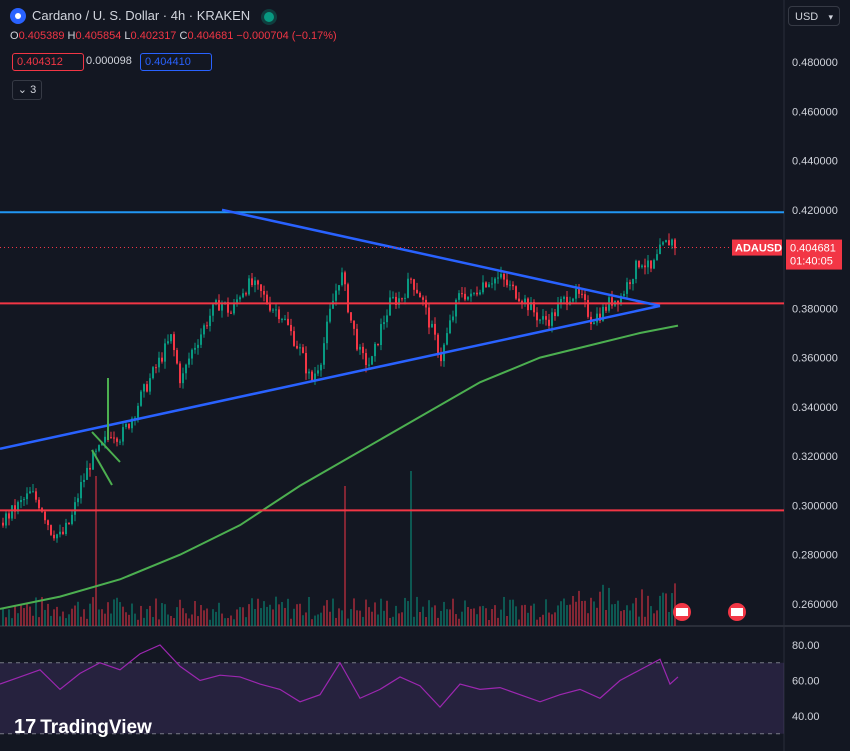  What do you see at coordinates (142, 16) in the screenshot?
I see `symbol-title: Cardano / U. S. Dollar · 4h · KRAKEN` at bounding box center [142, 16].